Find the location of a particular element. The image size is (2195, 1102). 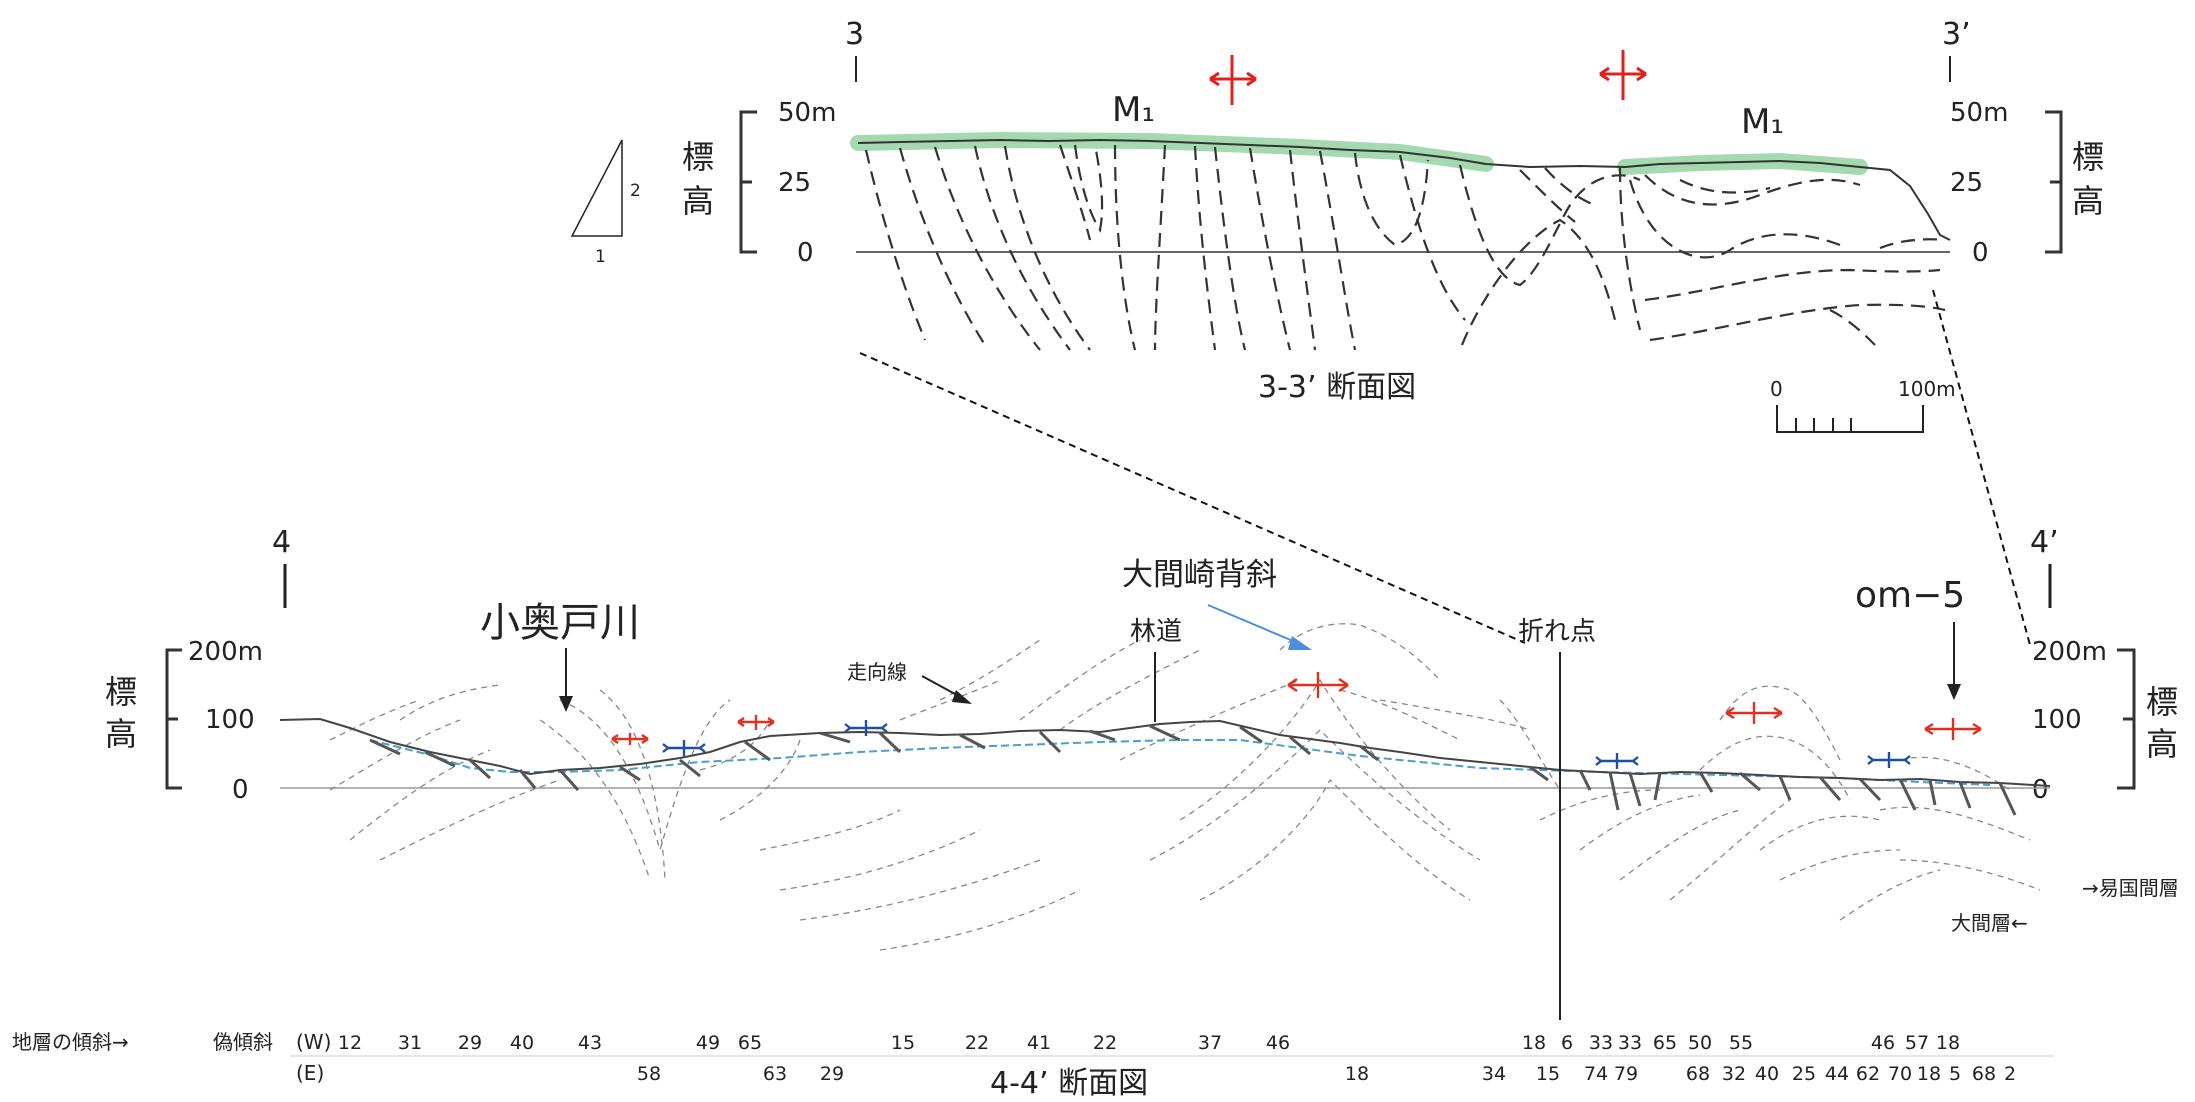

dip-value-w-3: 40 is located at coordinates (522, 1043).